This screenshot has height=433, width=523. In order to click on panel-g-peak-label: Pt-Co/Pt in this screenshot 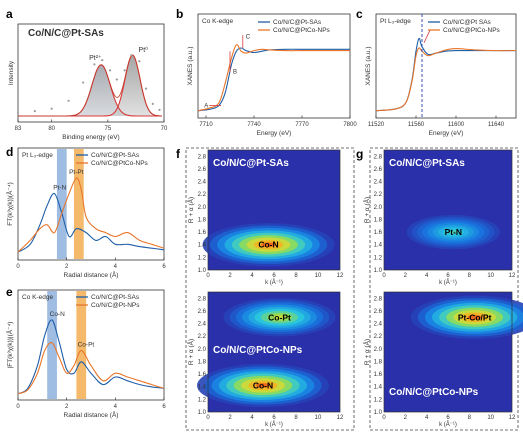, I will do `click(475, 317)`.